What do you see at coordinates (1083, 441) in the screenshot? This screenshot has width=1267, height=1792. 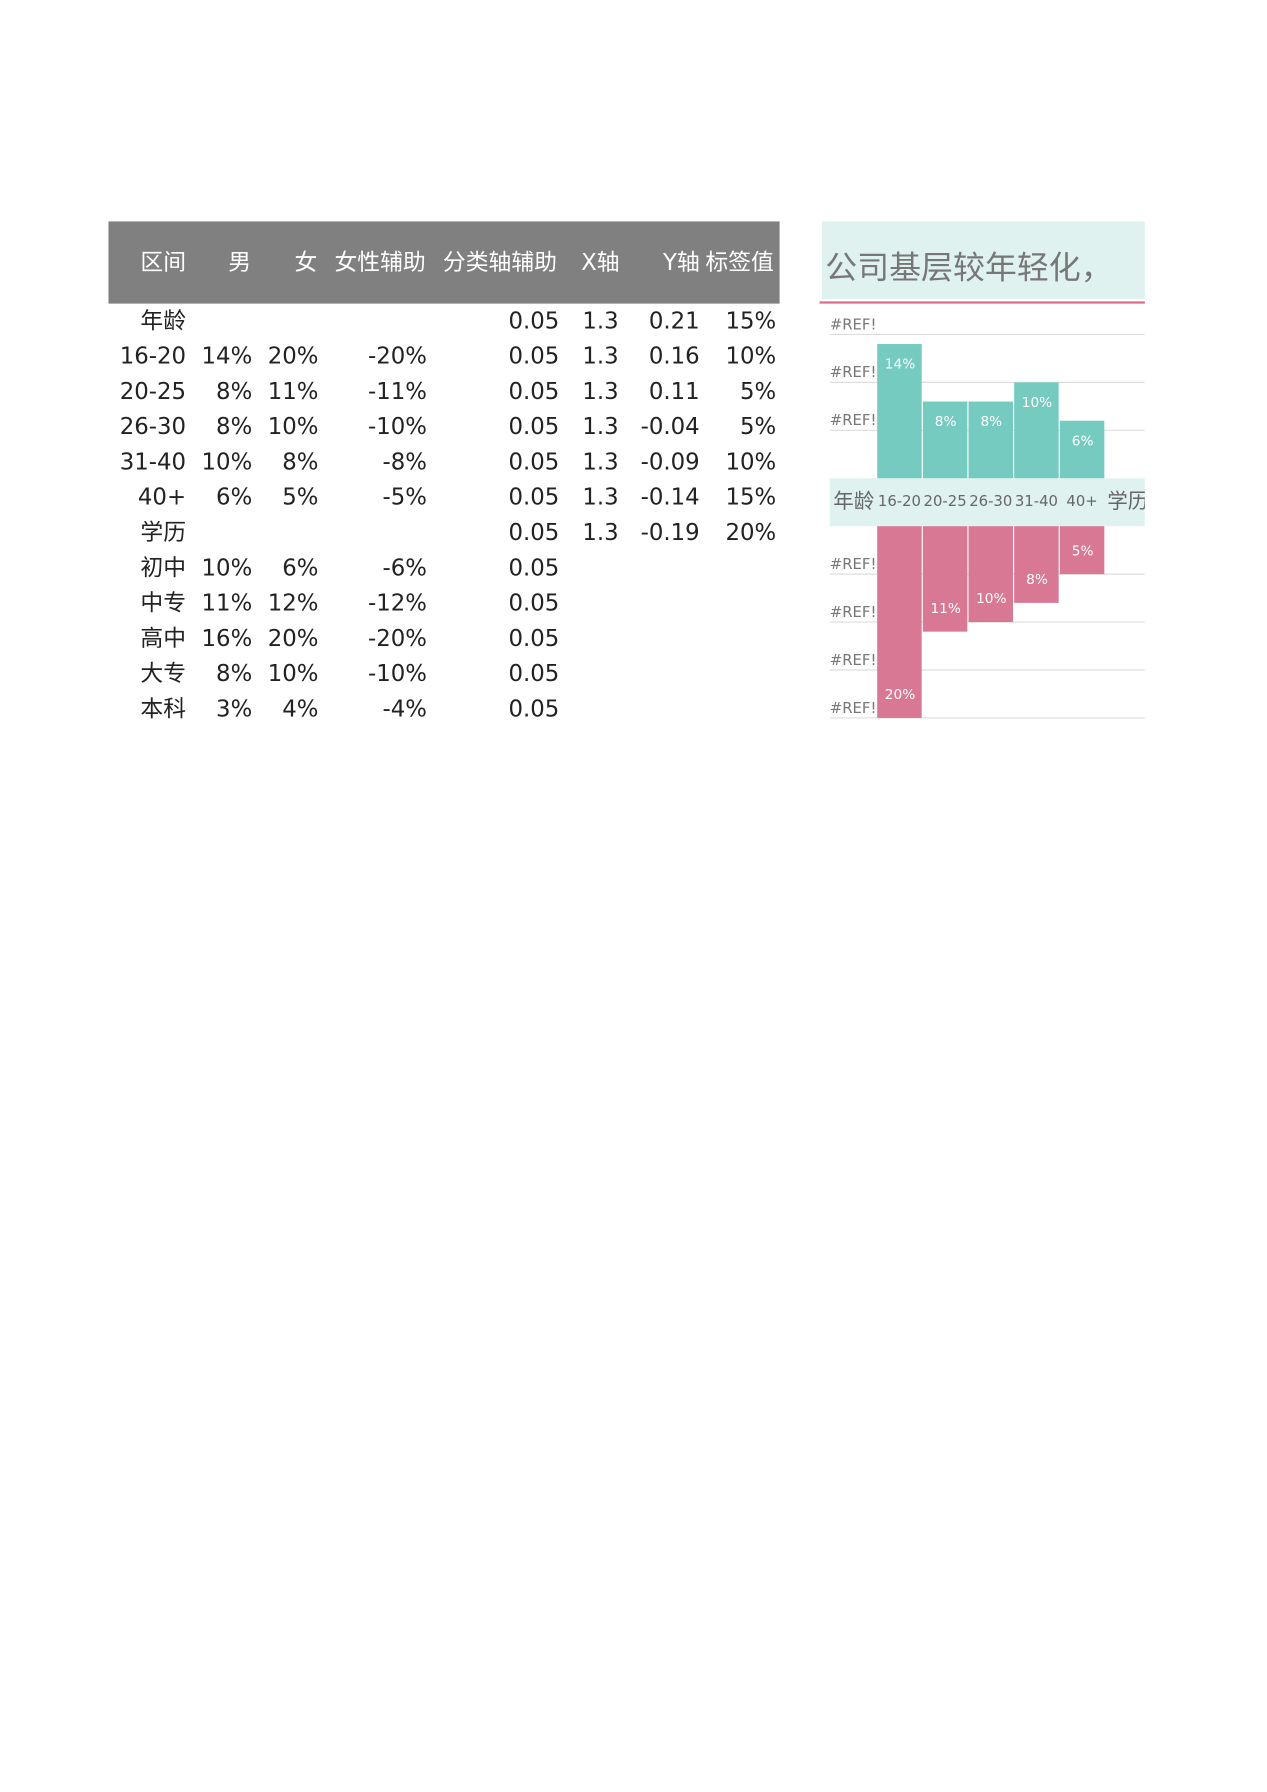 I see `data-label: 6%` at bounding box center [1083, 441].